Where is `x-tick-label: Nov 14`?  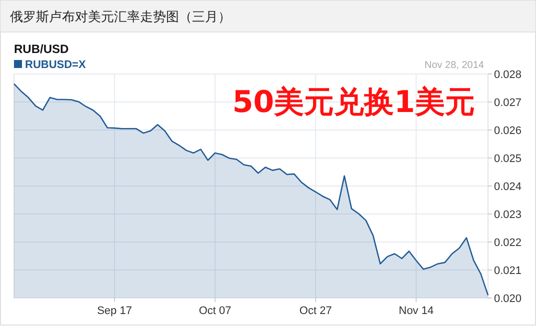
x-tick-label: Nov 14 is located at coordinates (416, 311).